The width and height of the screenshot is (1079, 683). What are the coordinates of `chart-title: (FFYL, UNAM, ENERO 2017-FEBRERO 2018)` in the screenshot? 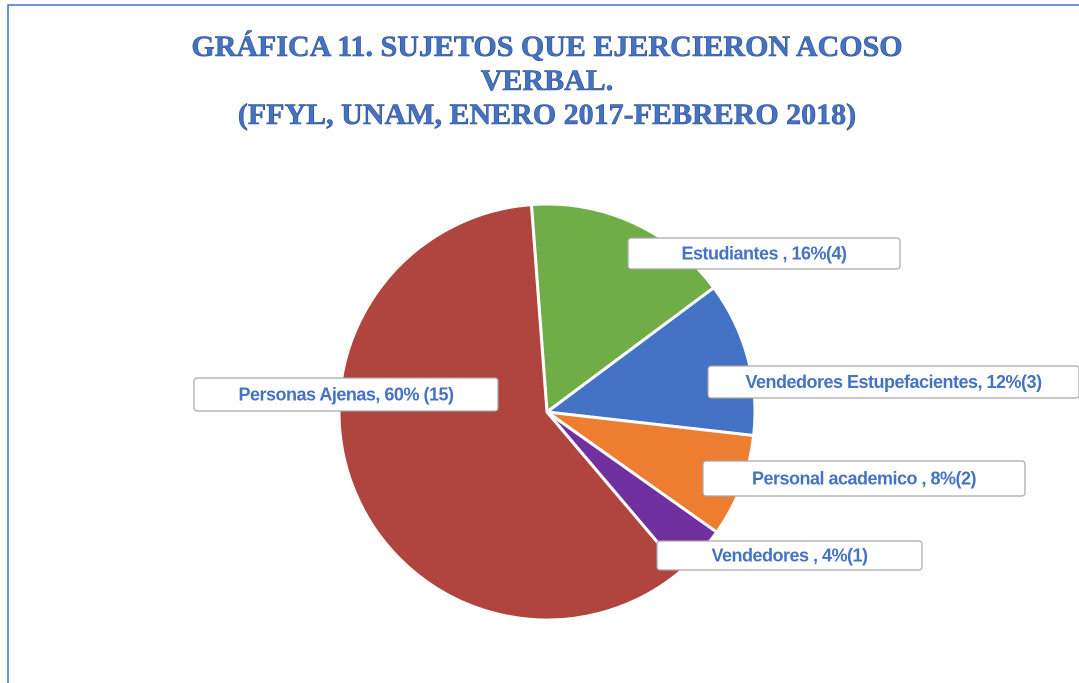 It's located at (547, 114).